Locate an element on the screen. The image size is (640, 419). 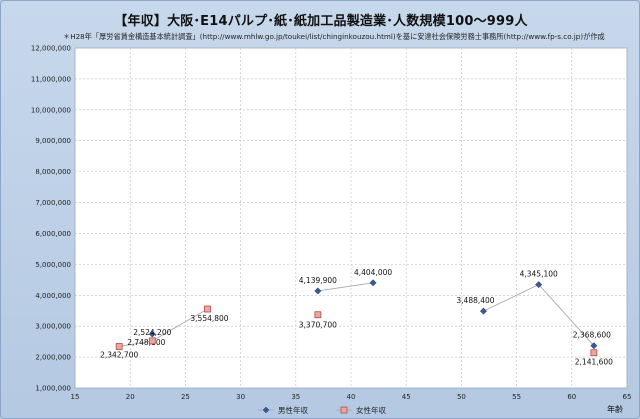
data-label-female: 2,524,200 is located at coordinates (152, 332).